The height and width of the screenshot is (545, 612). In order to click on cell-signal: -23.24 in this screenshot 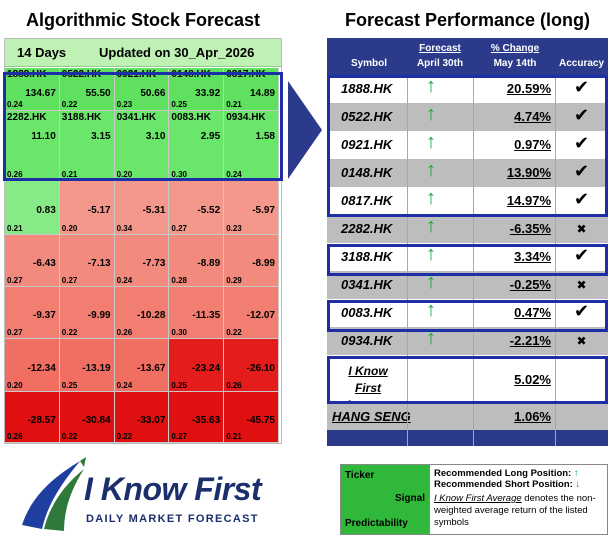, I will do `click(206, 368)`.